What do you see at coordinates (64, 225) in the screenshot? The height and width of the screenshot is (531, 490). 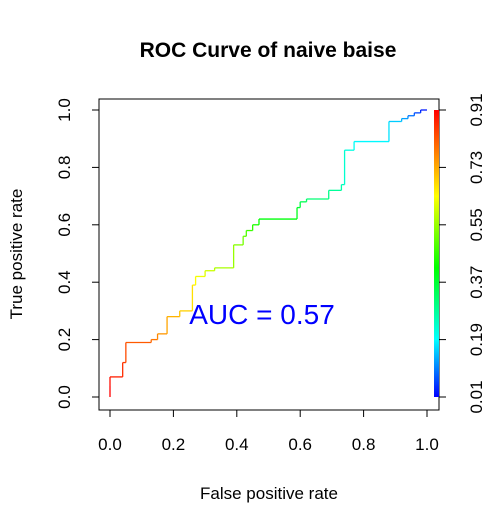 I see `y-tick-label: 0.6` at bounding box center [64, 225].